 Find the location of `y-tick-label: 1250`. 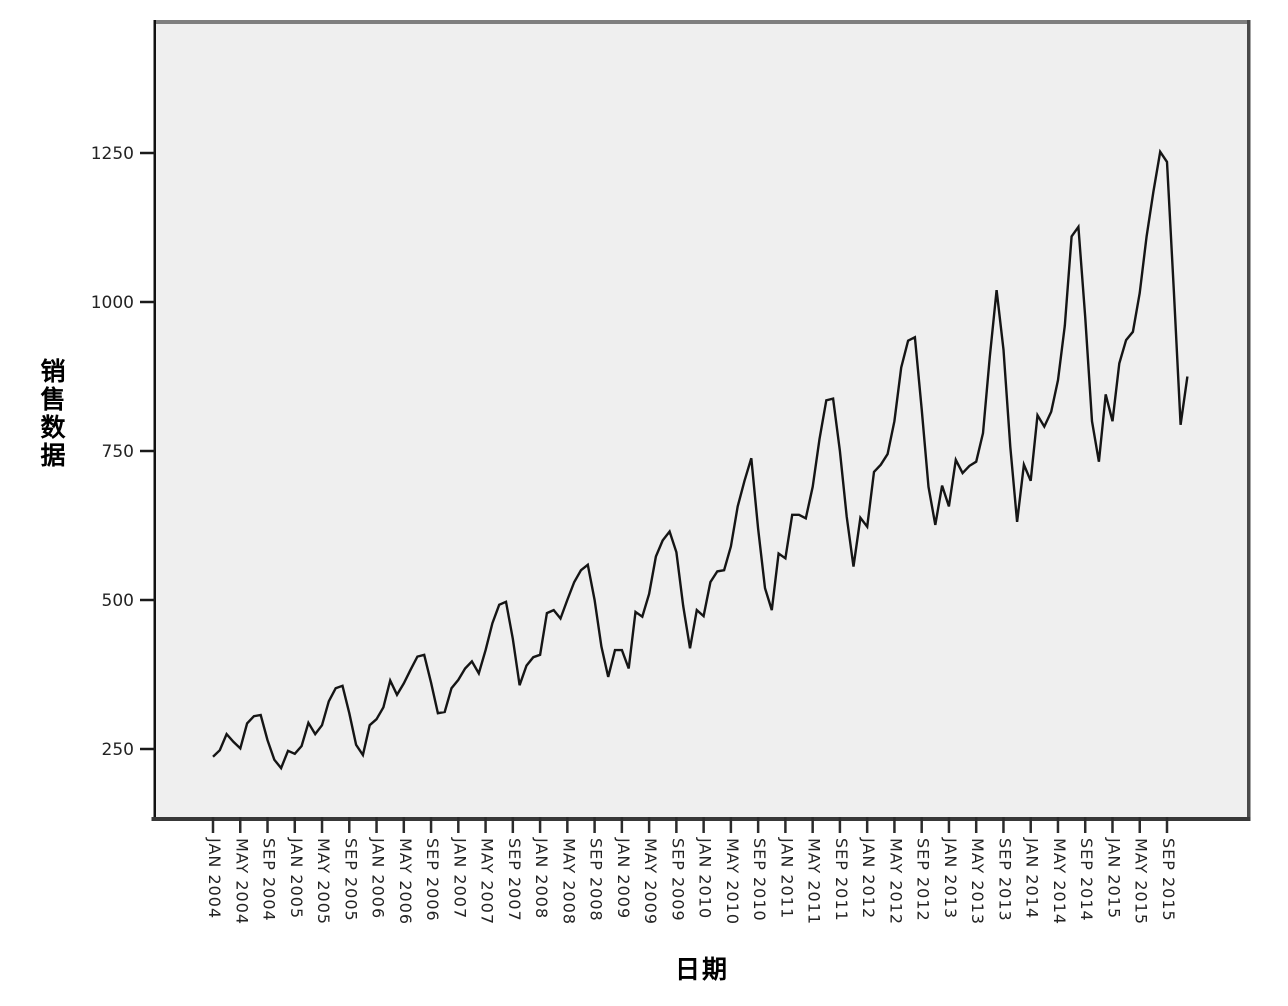

y-tick-label: 1250 is located at coordinates (112, 154).